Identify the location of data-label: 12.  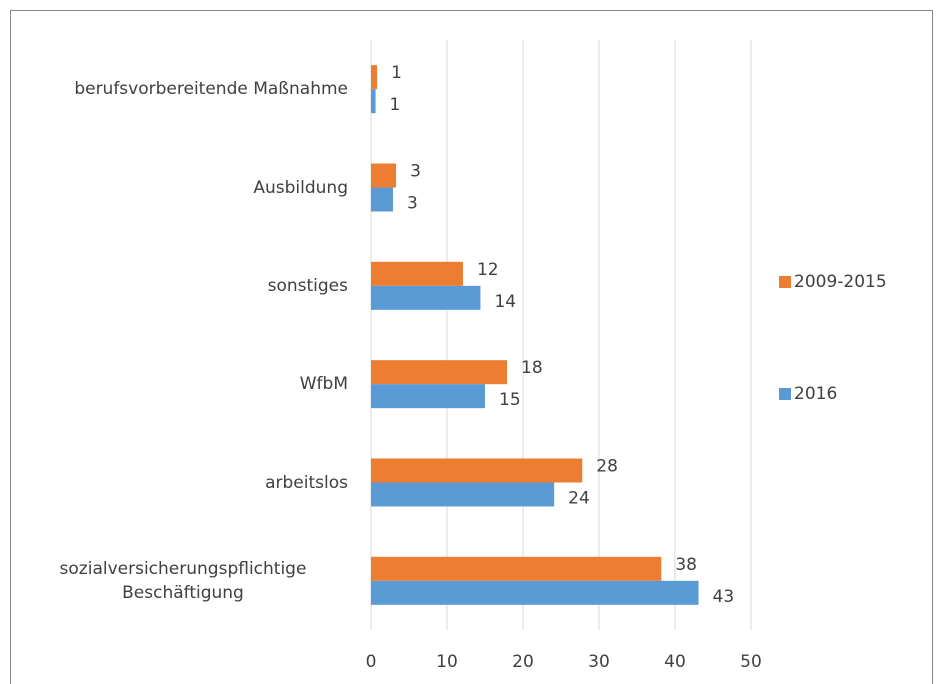
(488, 270).